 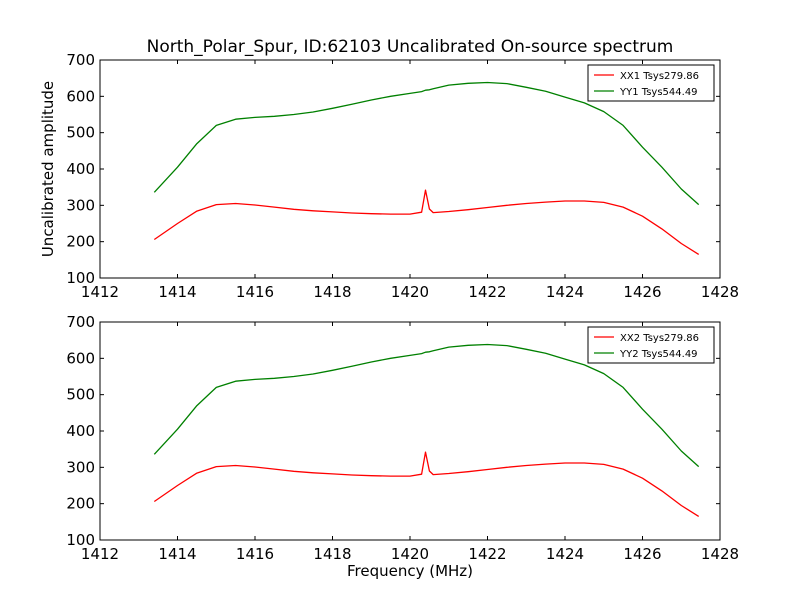 I want to click on legend-label: YY2 Tsys544.49, so click(x=658, y=354).